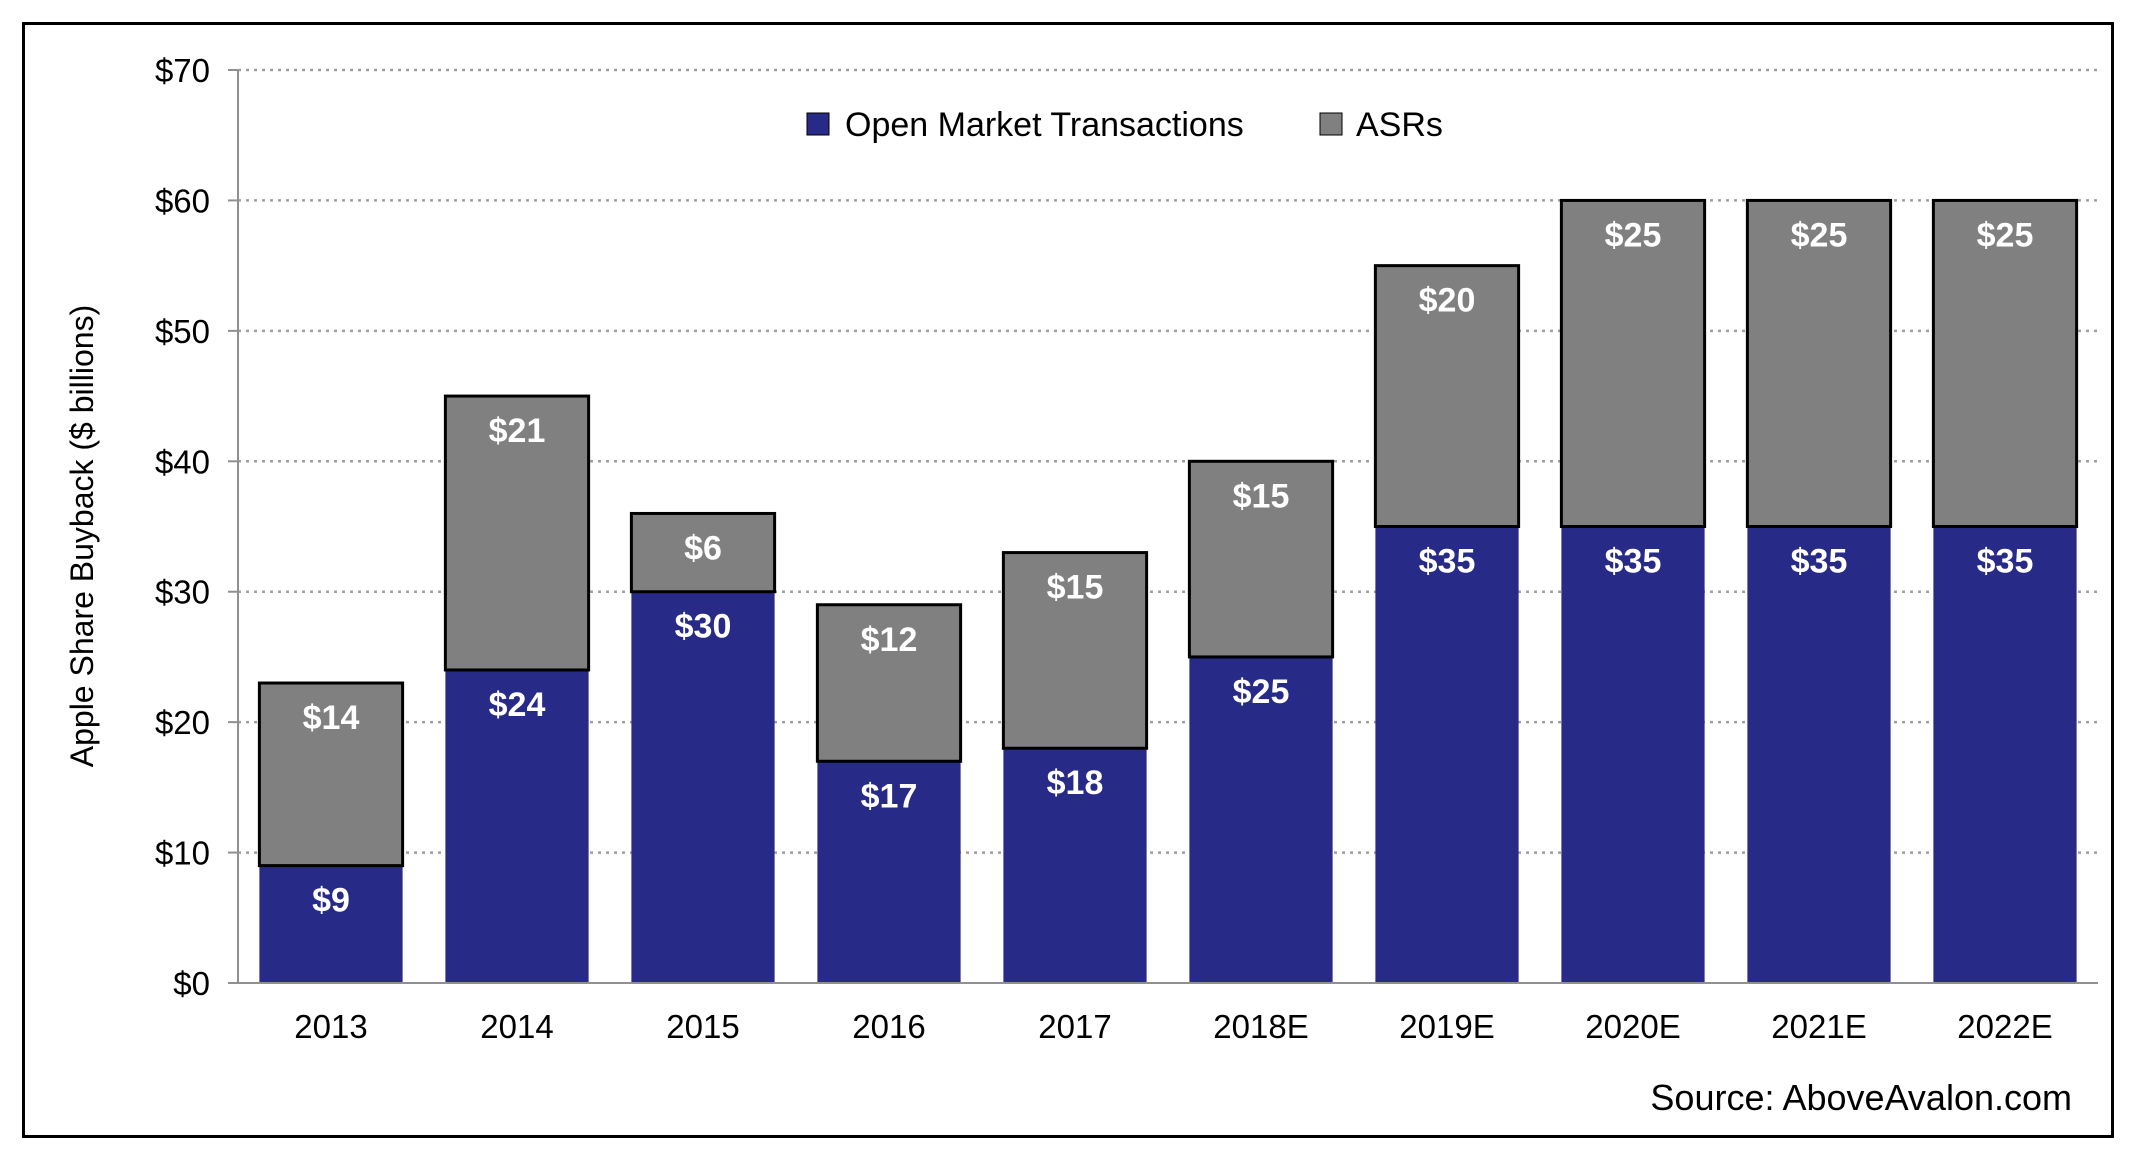  Describe the element at coordinates (1331, 124) in the screenshot. I see `legend-swatch-asrs` at that location.